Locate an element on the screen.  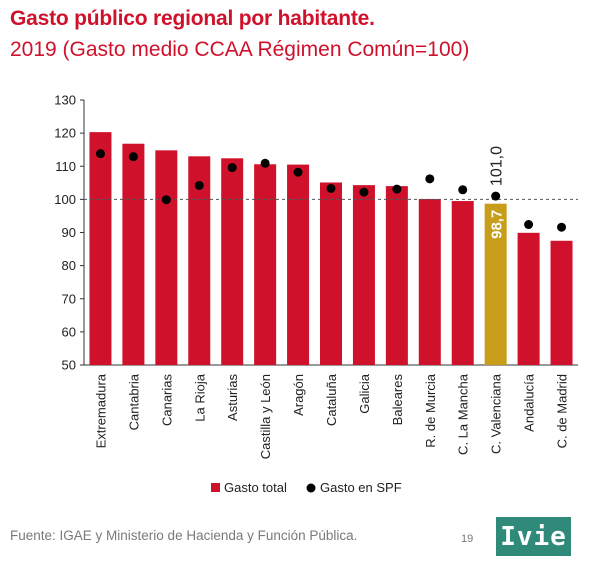
category-label: Baleares is located at coordinates (397, 400).